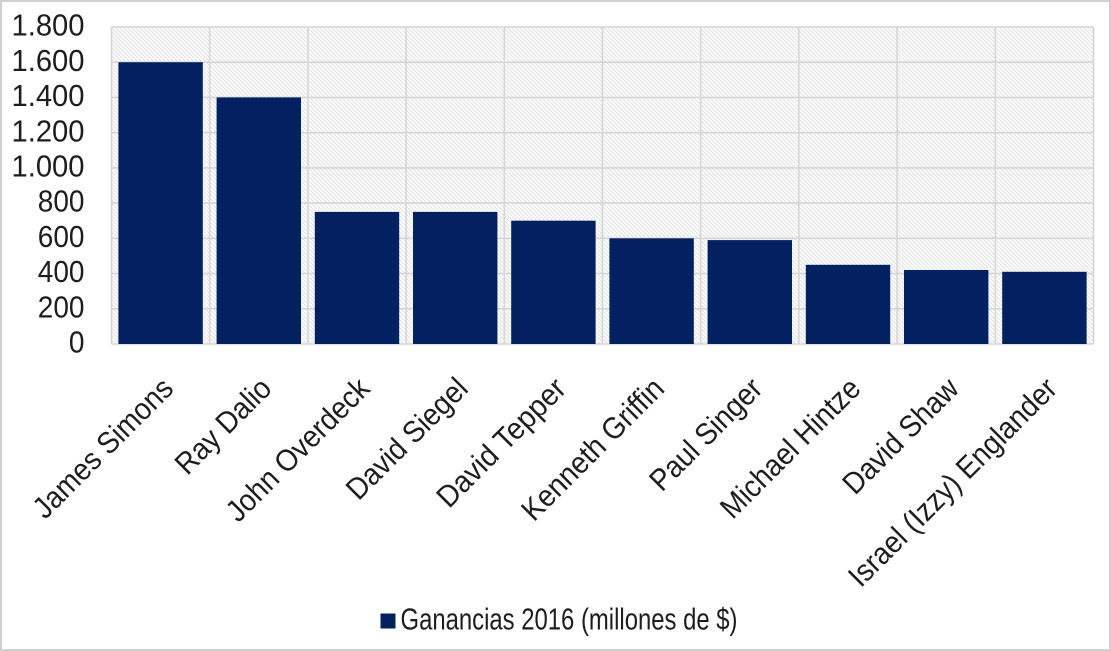 This screenshot has width=1111, height=651. Describe the element at coordinates (48, 61) in the screenshot. I see `svg-text: 1.600` at that location.